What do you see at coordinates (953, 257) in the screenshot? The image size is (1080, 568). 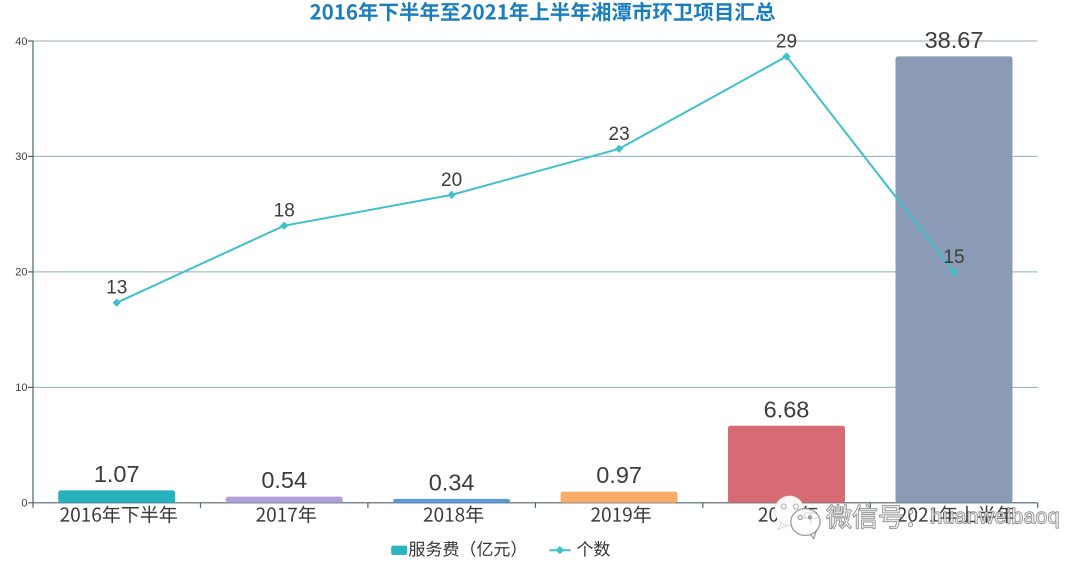 I see `svg-text: 15` at bounding box center [953, 257].